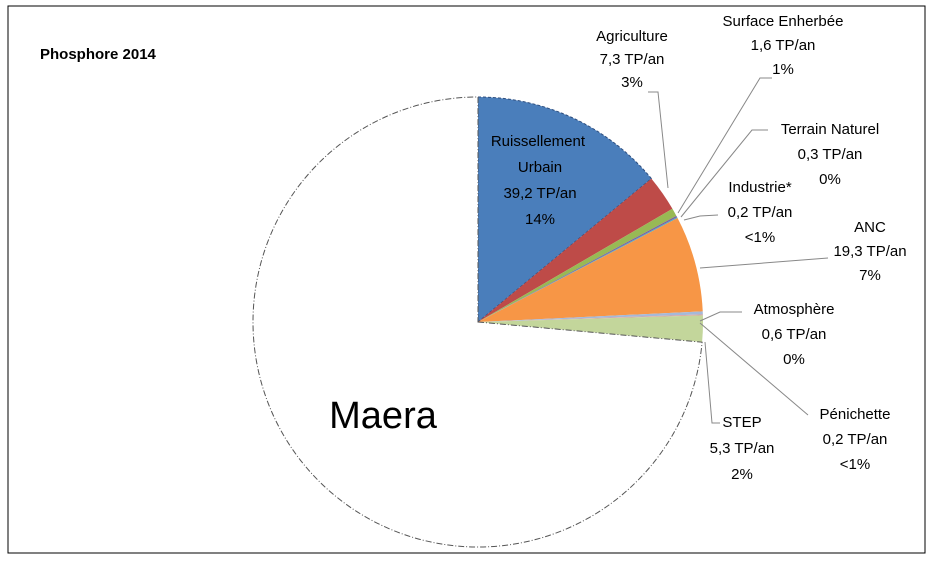 This screenshot has width=932, height=562. What do you see at coordinates (383, 416) in the screenshot?
I see `removed-slice-label: Maera` at bounding box center [383, 416].